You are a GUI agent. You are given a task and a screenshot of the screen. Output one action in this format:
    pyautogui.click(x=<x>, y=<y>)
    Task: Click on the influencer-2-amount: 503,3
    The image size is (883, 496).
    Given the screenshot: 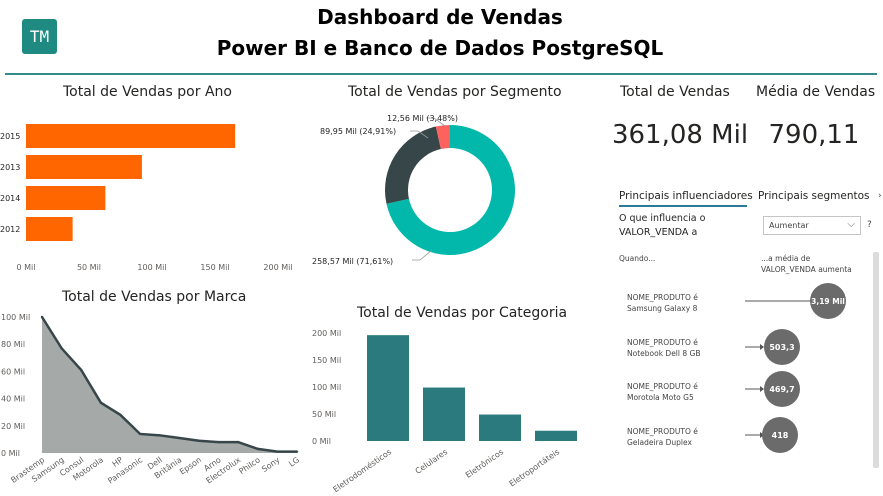 What is the action you would take?
    pyautogui.click(x=781, y=347)
    